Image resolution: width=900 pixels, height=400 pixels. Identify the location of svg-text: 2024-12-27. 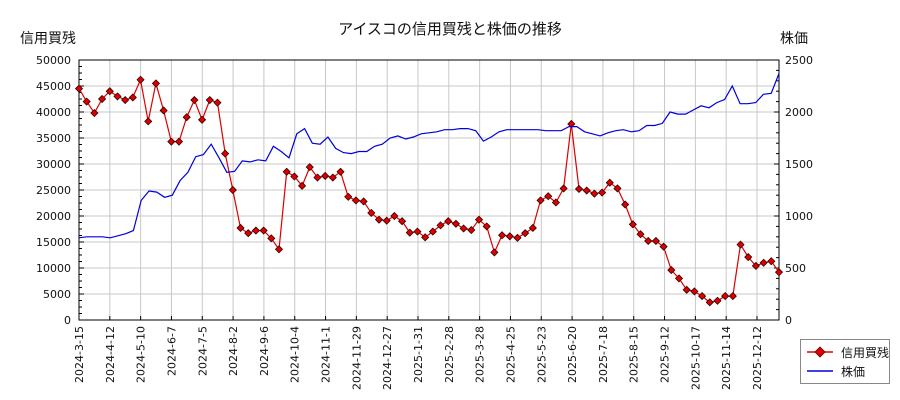
(387, 358).